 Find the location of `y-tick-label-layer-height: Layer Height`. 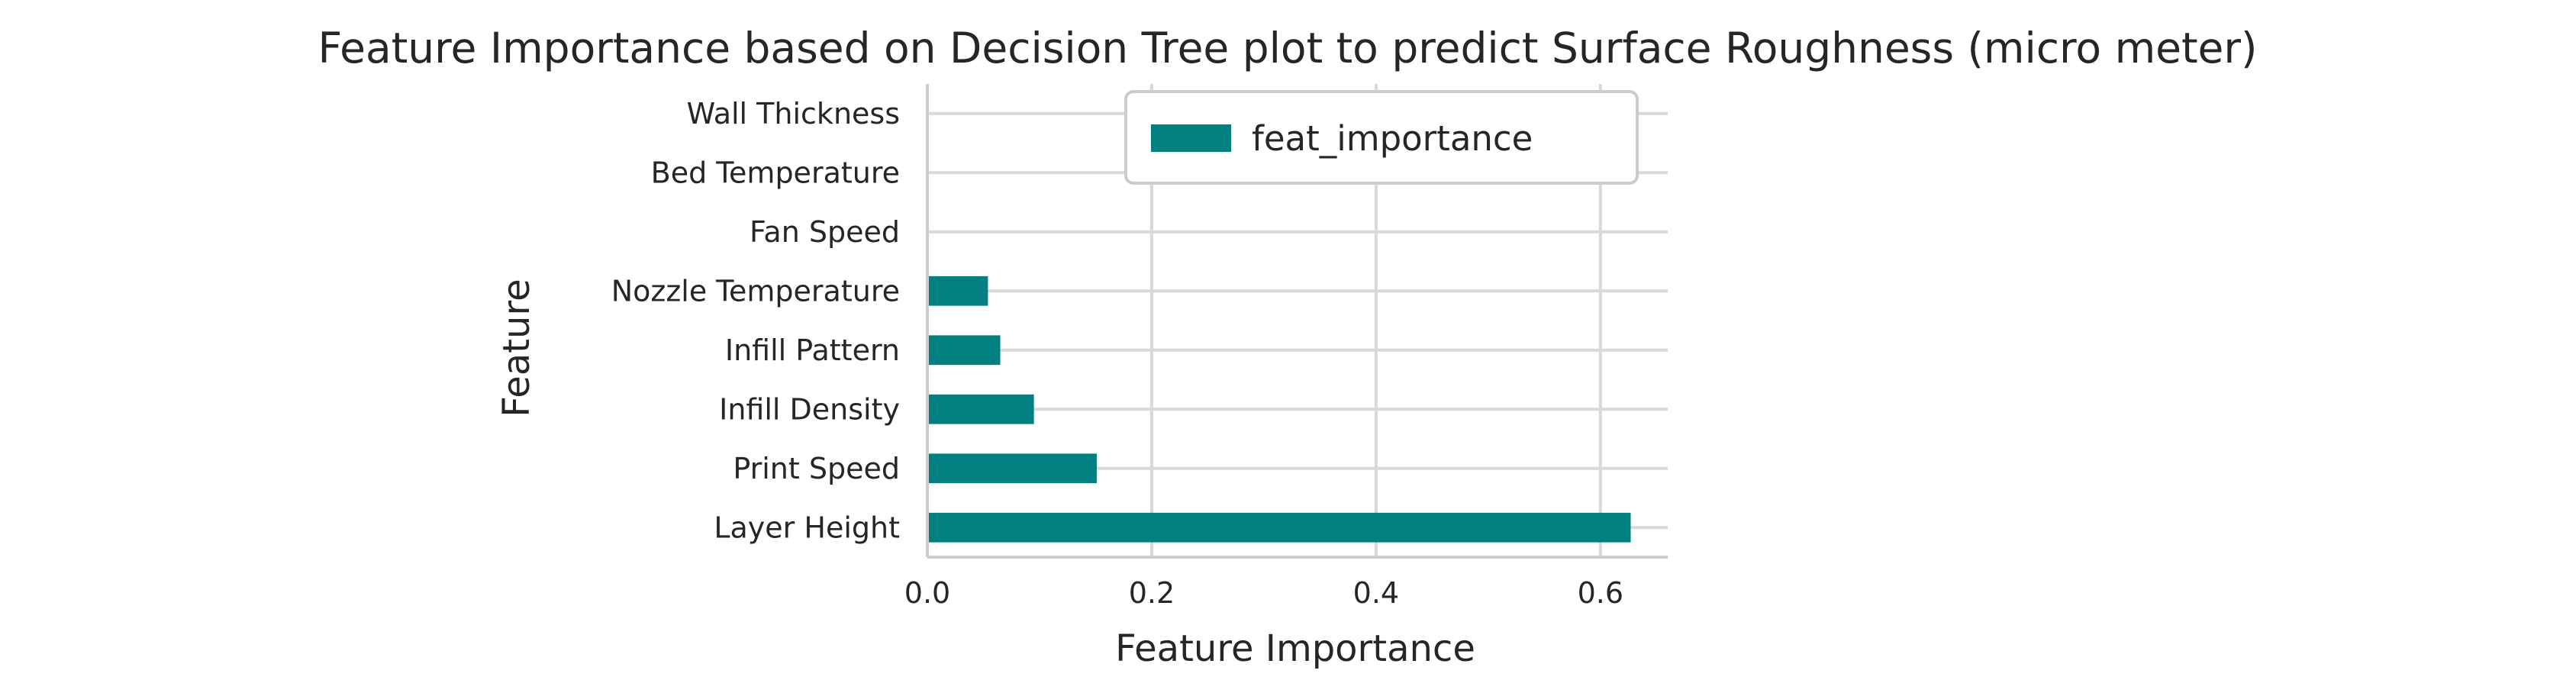

y-tick-label-layer-height: Layer Height is located at coordinates (807, 527).